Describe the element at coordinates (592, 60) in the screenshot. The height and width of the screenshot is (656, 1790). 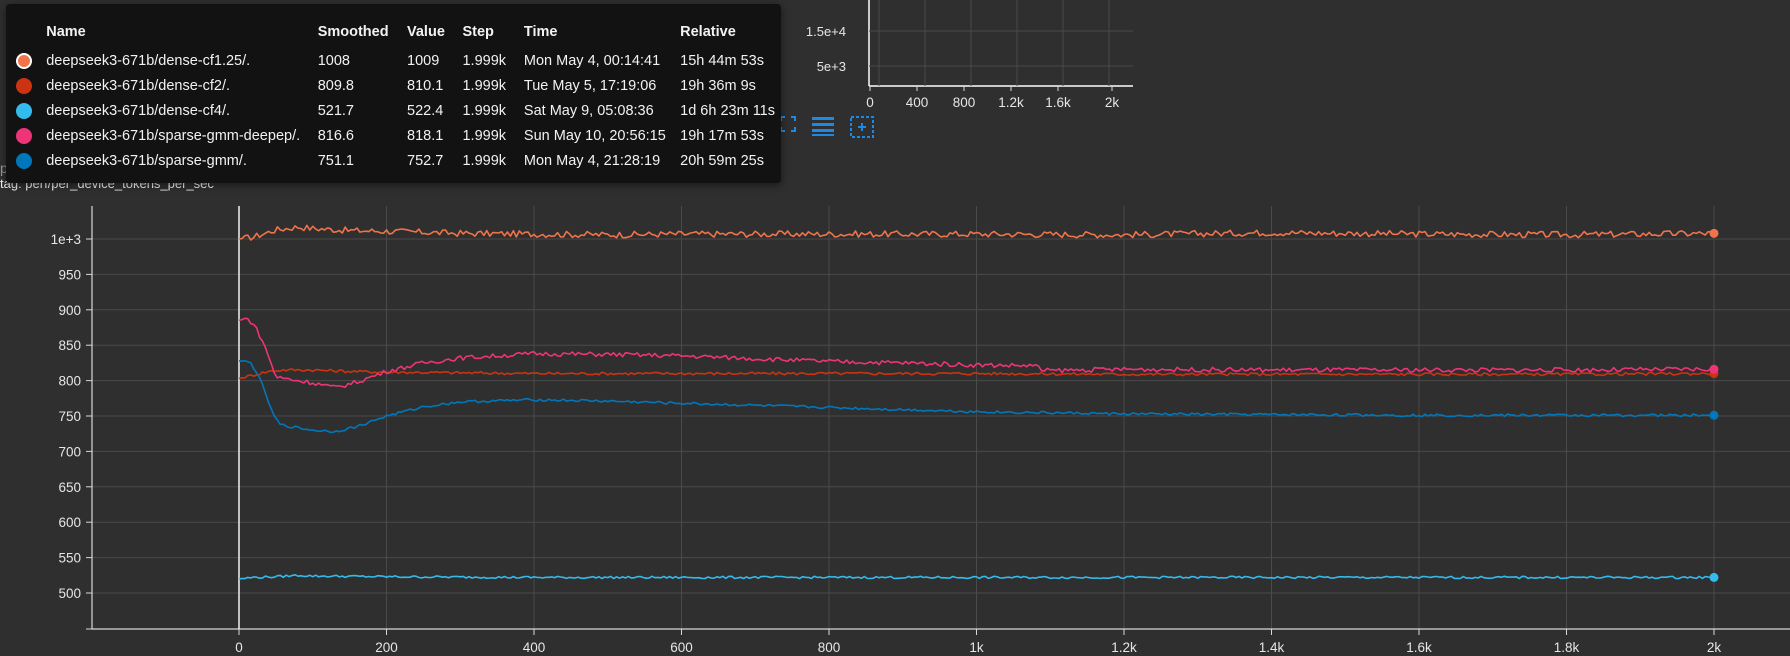
I see `run-time: Mon May 4, 00:14:41` at that location.